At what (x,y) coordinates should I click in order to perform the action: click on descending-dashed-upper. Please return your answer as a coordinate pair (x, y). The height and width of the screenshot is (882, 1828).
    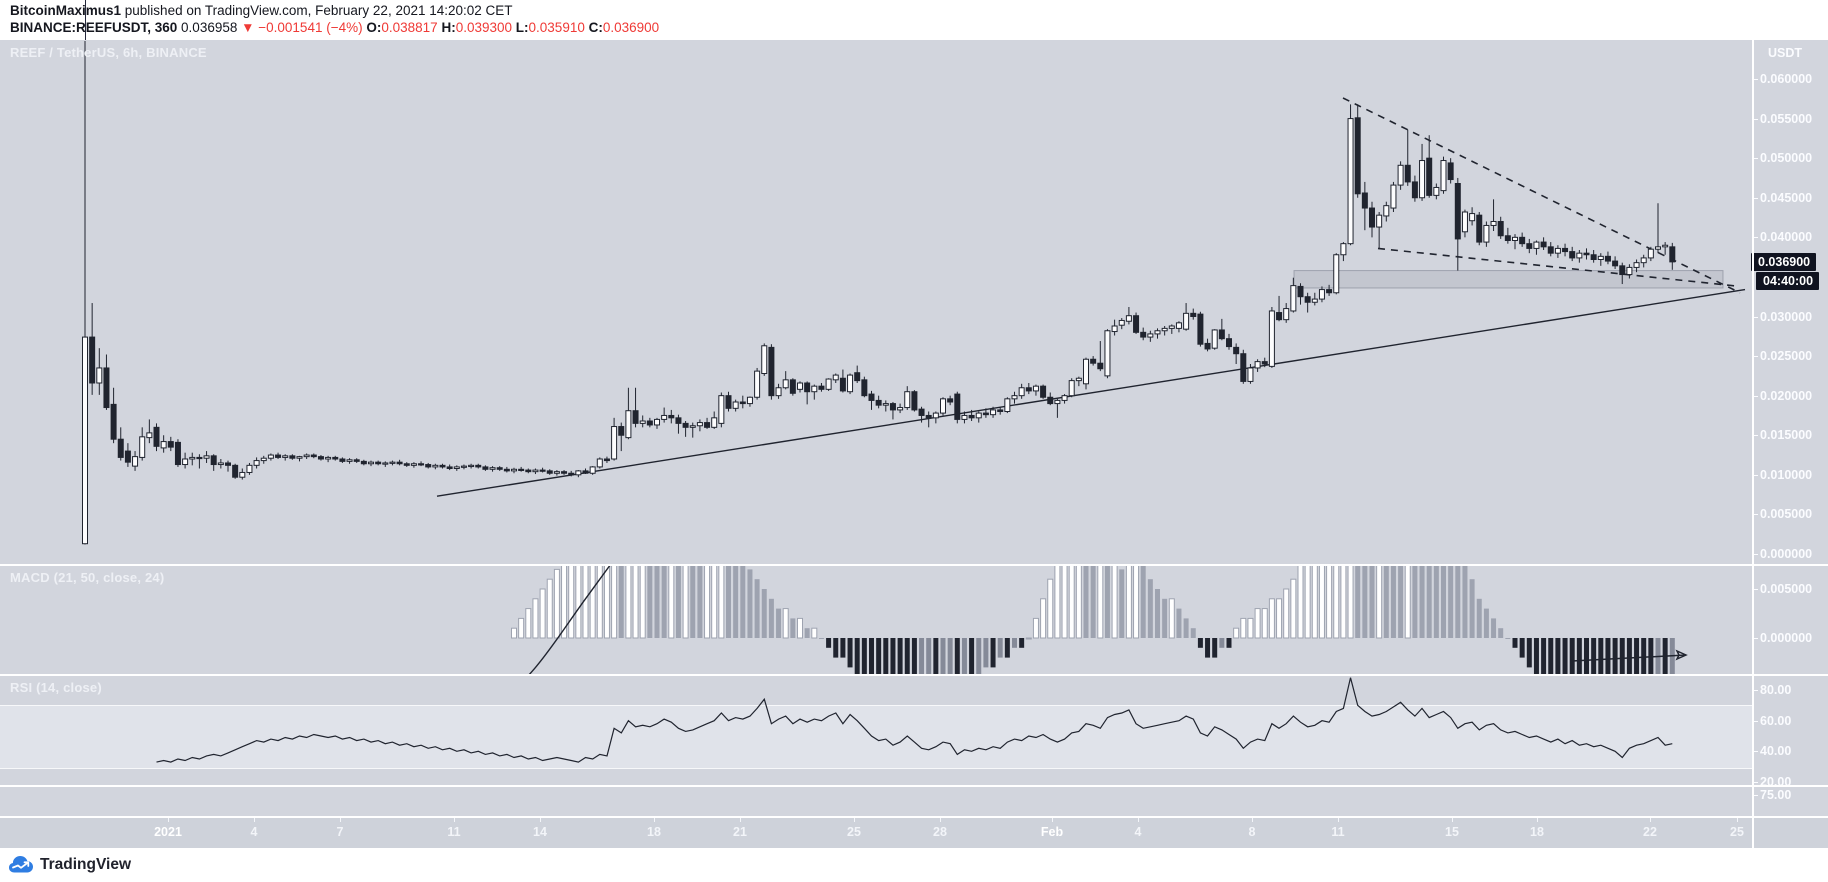
    Looking at the image, I should click on (1541, 195).